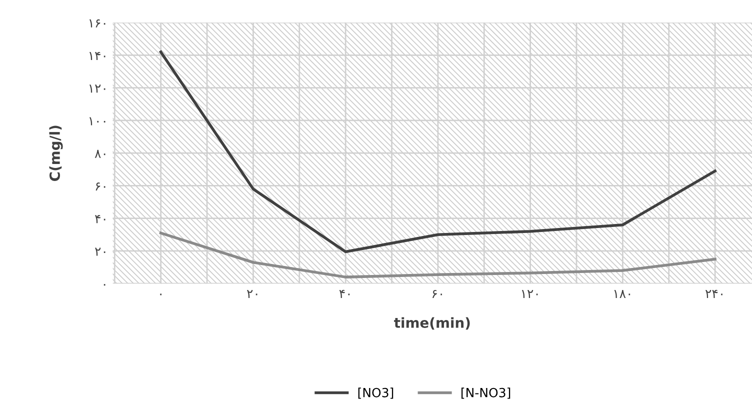 The image size is (752, 411). Describe the element at coordinates (101, 186) in the screenshot. I see `y-tick-label: ۶۰` at that location.